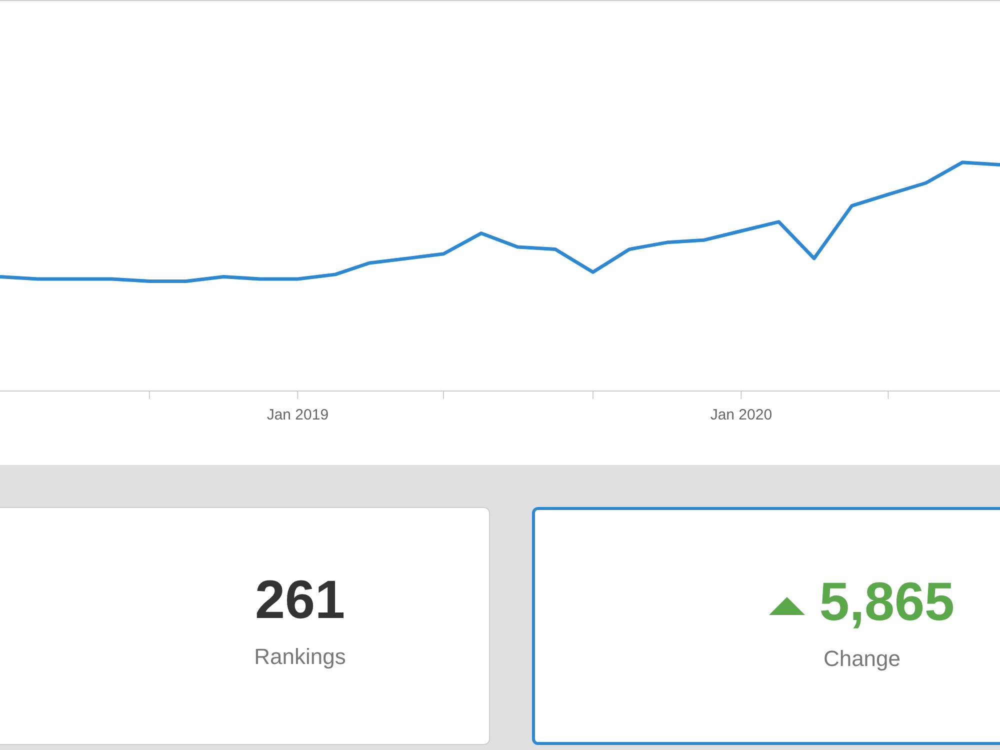 This screenshot has width=1000, height=750. I want to click on text: Change, so click(862, 659).